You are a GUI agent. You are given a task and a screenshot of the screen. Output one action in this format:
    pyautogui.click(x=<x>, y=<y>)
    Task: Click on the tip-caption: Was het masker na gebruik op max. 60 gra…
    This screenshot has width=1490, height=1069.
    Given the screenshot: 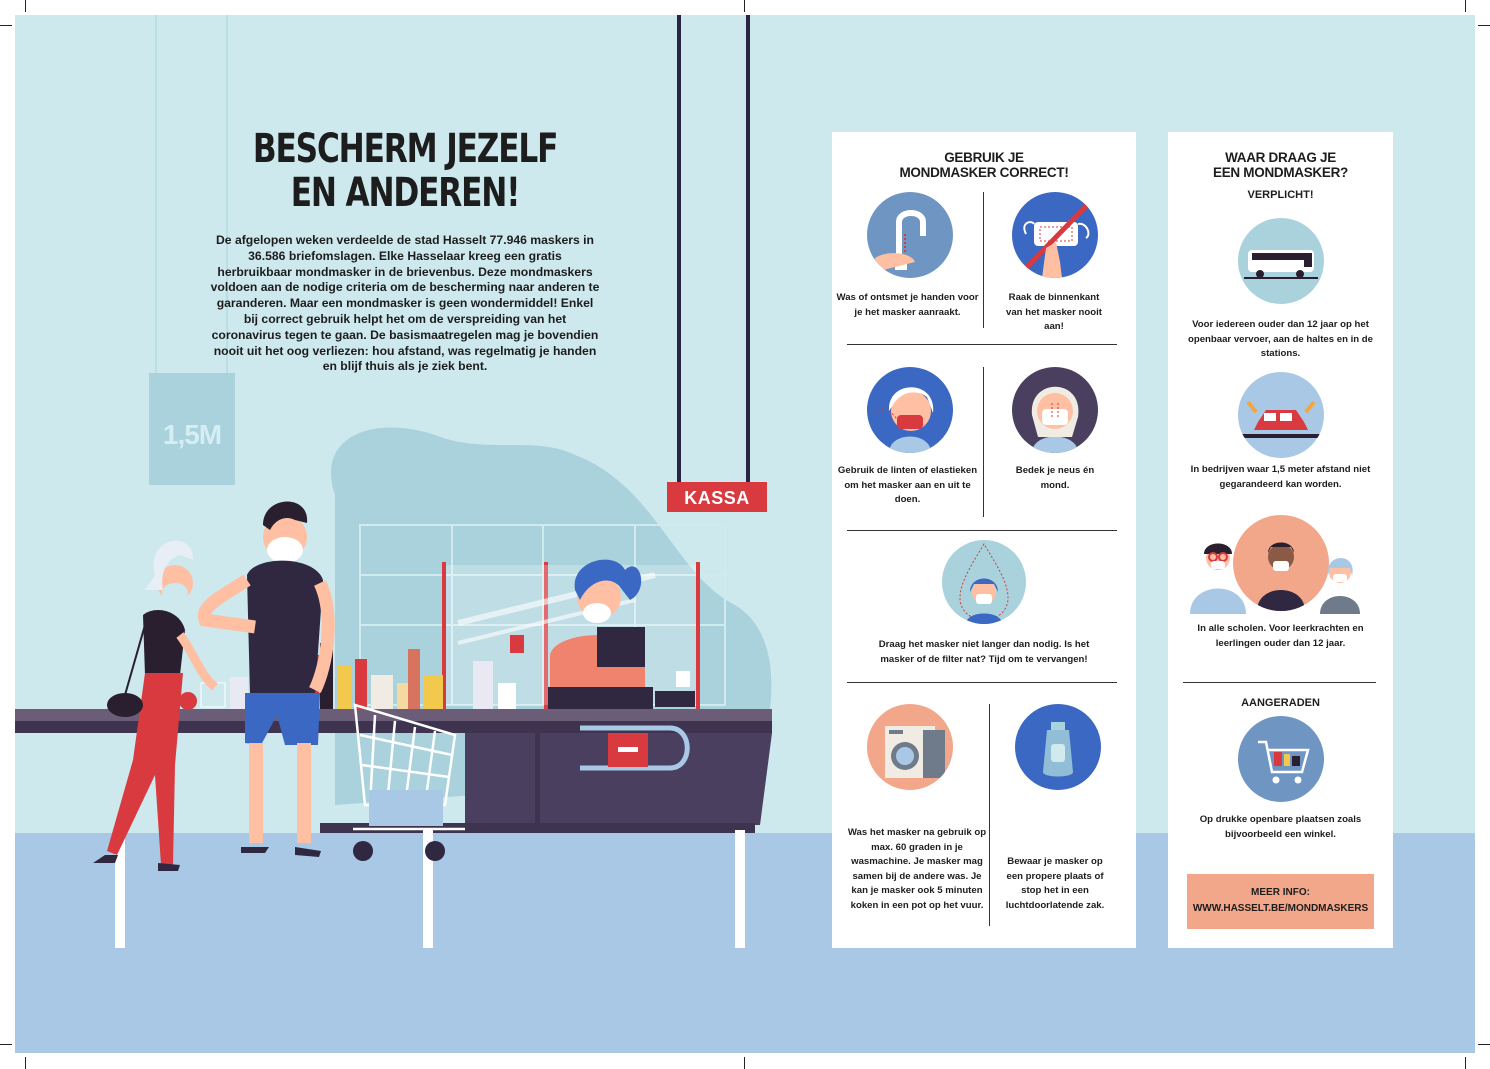 What is the action you would take?
    pyautogui.click(x=917, y=869)
    